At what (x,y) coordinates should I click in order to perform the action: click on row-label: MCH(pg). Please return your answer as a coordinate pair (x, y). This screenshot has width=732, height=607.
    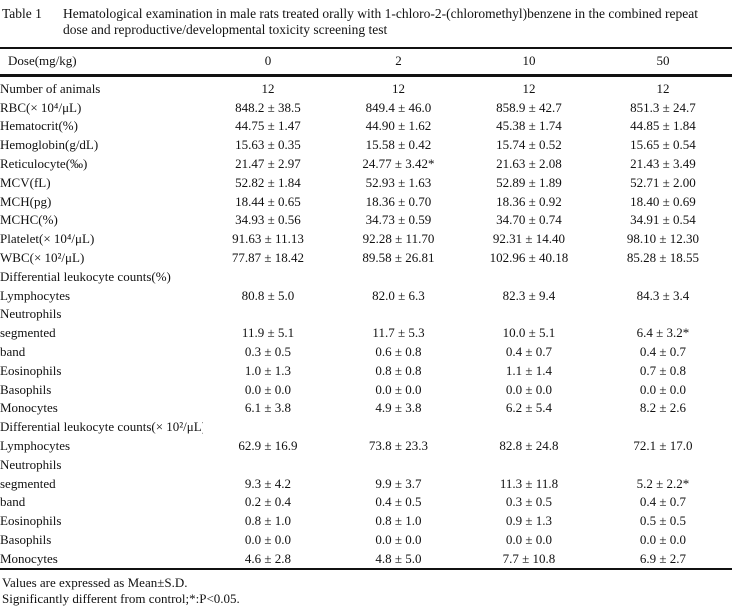
    Looking at the image, I should click on (26, 201).